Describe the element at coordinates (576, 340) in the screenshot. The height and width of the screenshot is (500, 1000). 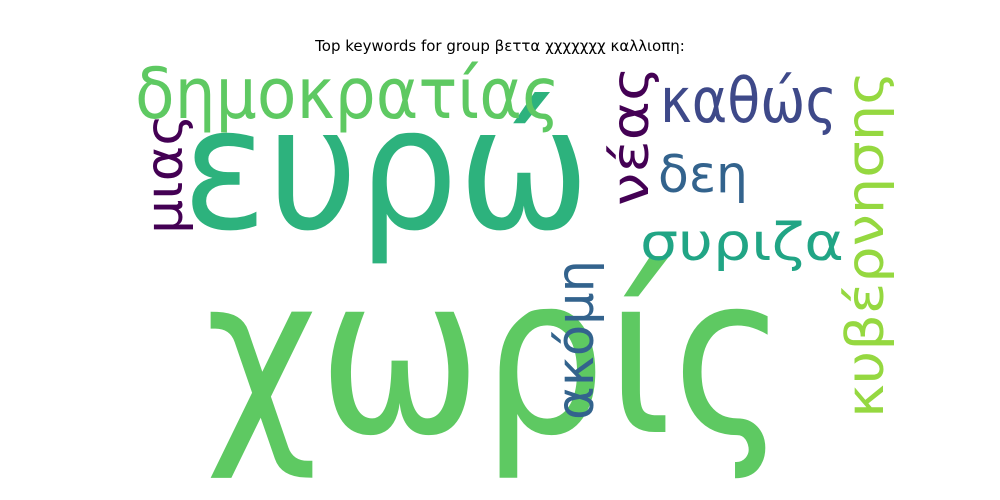
I see `word-akomi: ακόμη` at that location.